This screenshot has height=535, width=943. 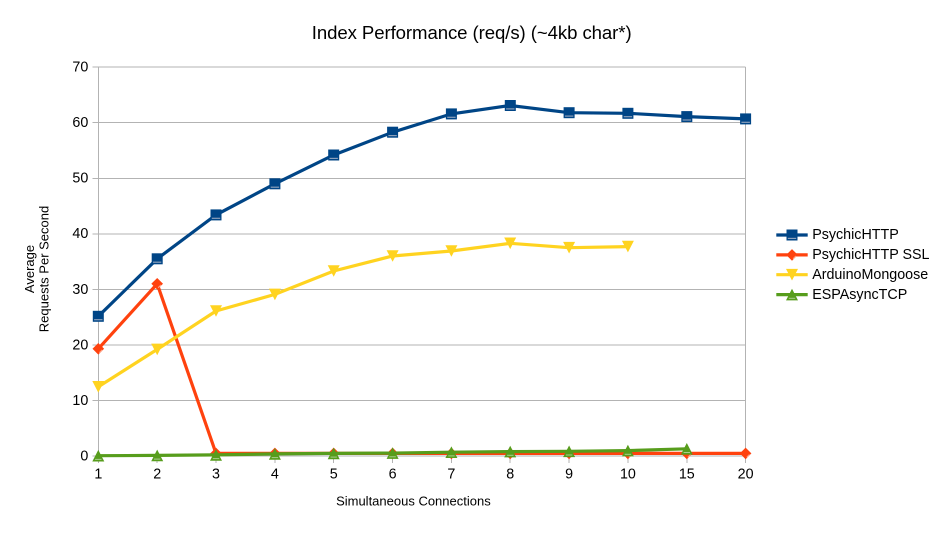 What do you see at coordinates (687, 475) in the screenshot?
I see `svg-text: 15` at bounding box center [687, 475].